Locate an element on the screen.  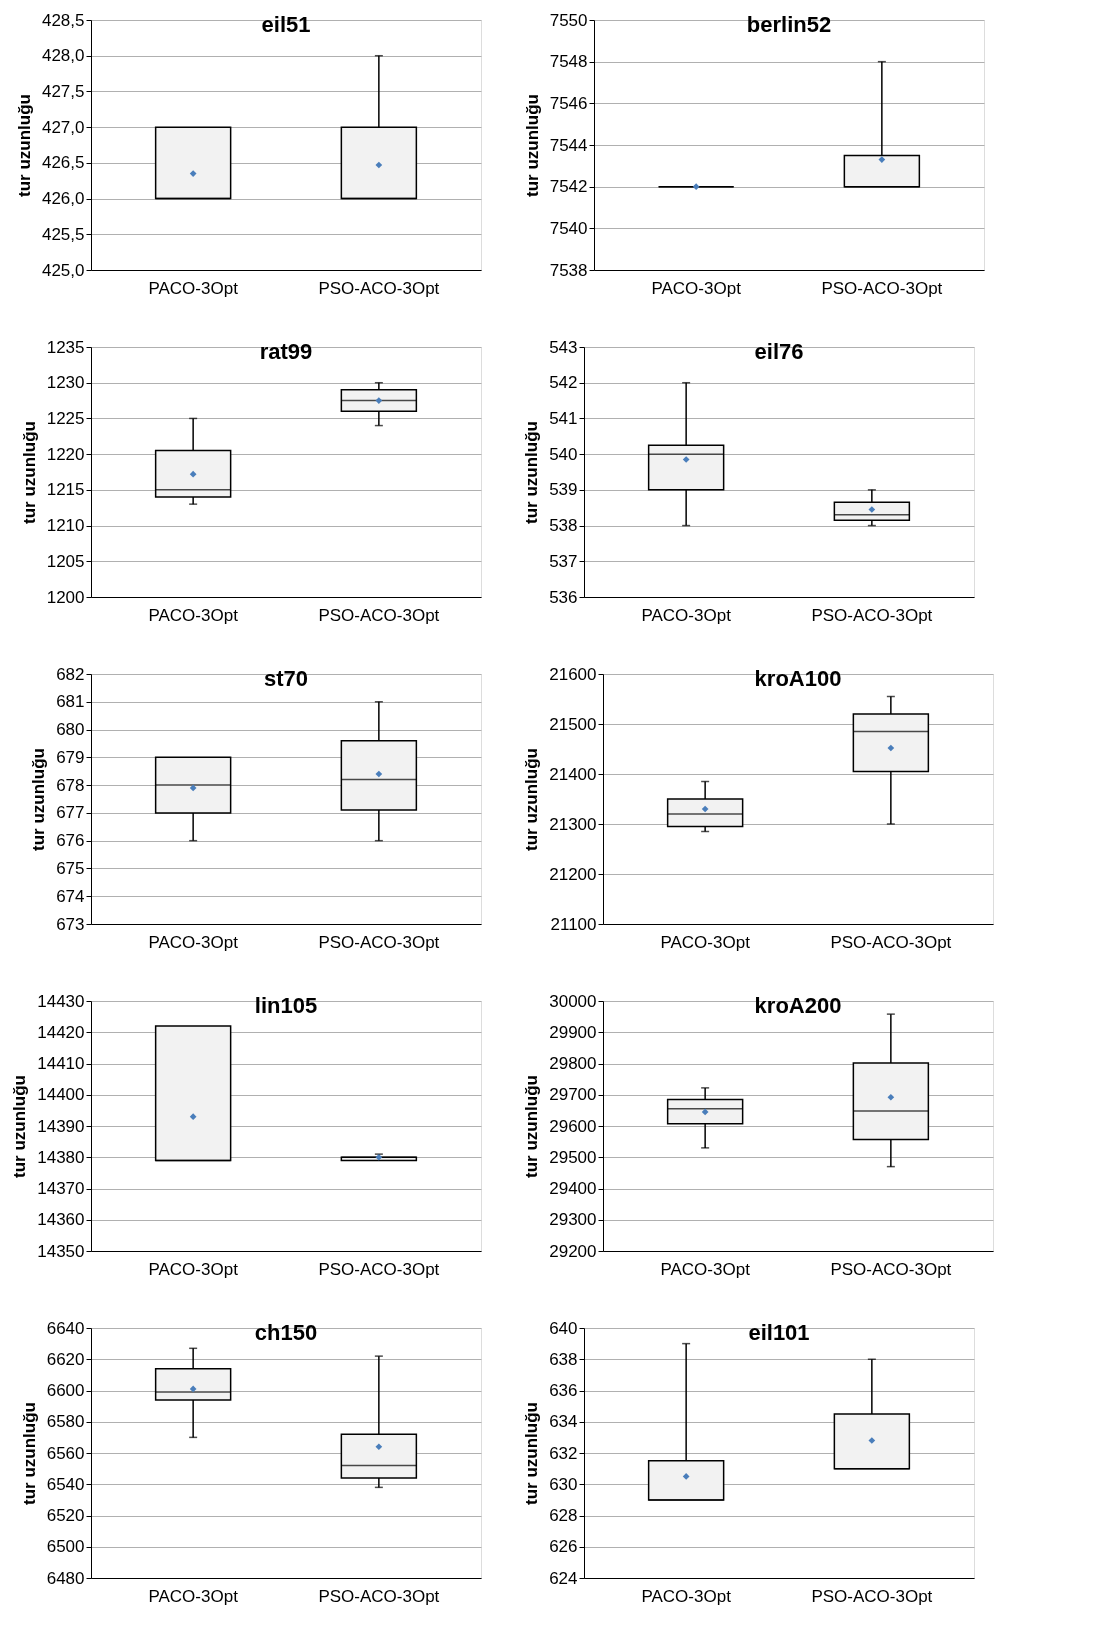
y-tick-label: 14350 is located at coordinates (61, 1251).